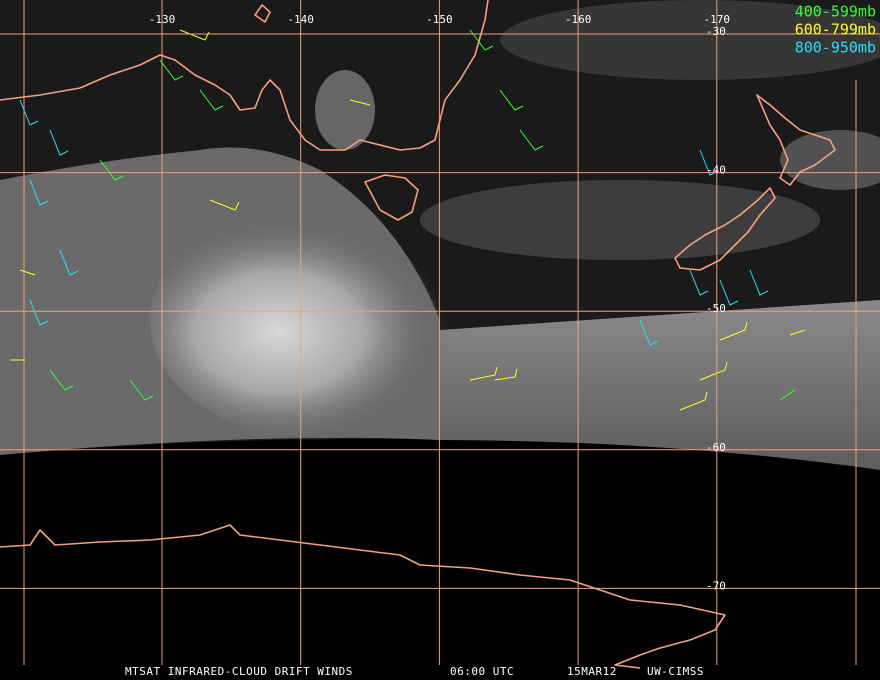 The image size is (880, 680). I want to click on legend-entry: 600-799mb, so click(835, 30).